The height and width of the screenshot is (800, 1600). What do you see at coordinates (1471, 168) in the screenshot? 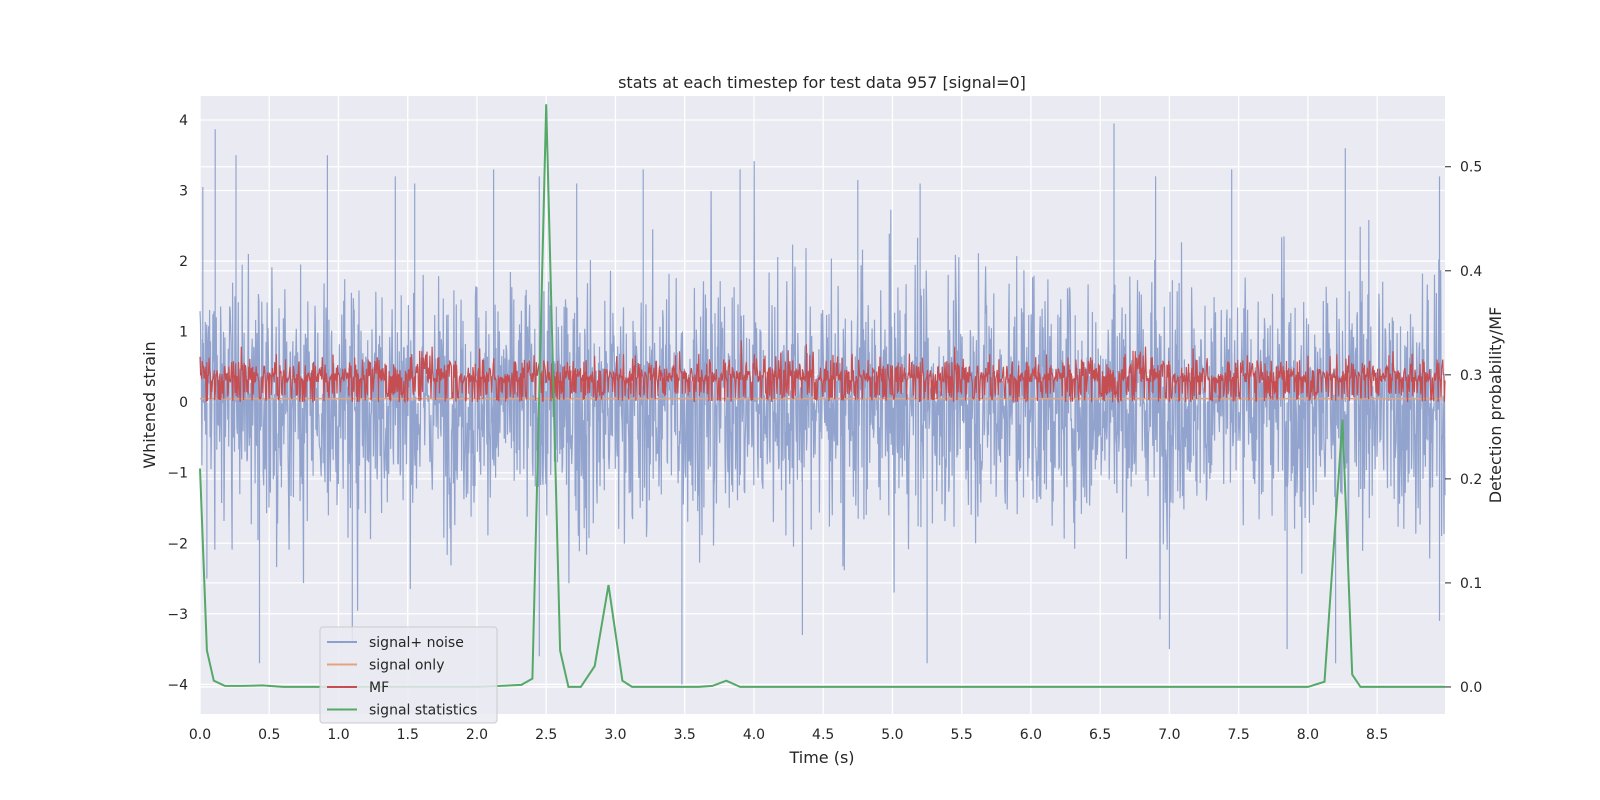
I see `right-y-tick-label: 0.5` at bounding box center [1471, 168].